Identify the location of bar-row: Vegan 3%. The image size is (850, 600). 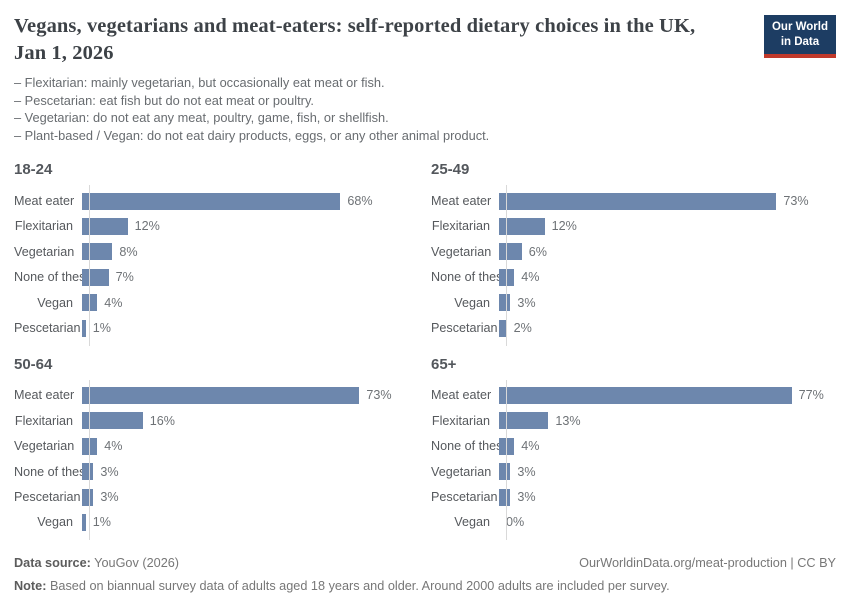
(633, 302).